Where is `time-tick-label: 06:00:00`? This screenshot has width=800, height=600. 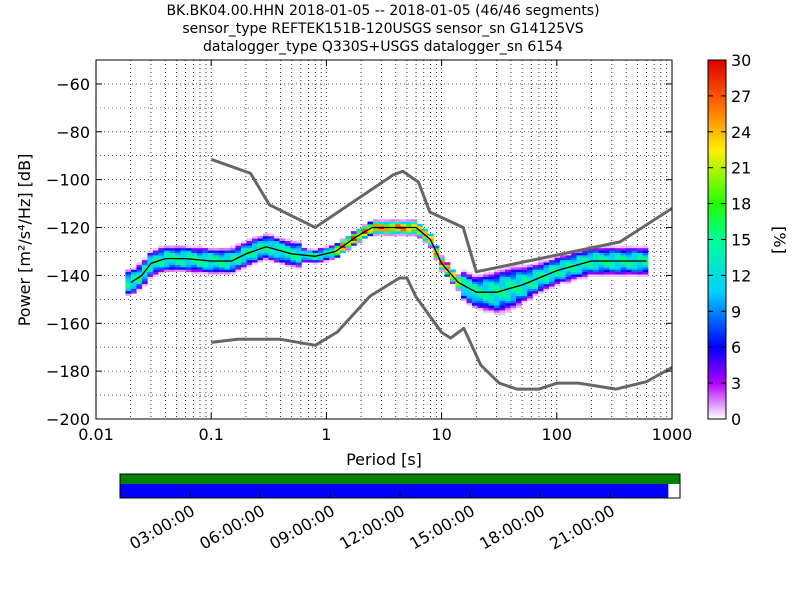 time-tick-label: 06:00:00 is located at coordinates (232, 527).